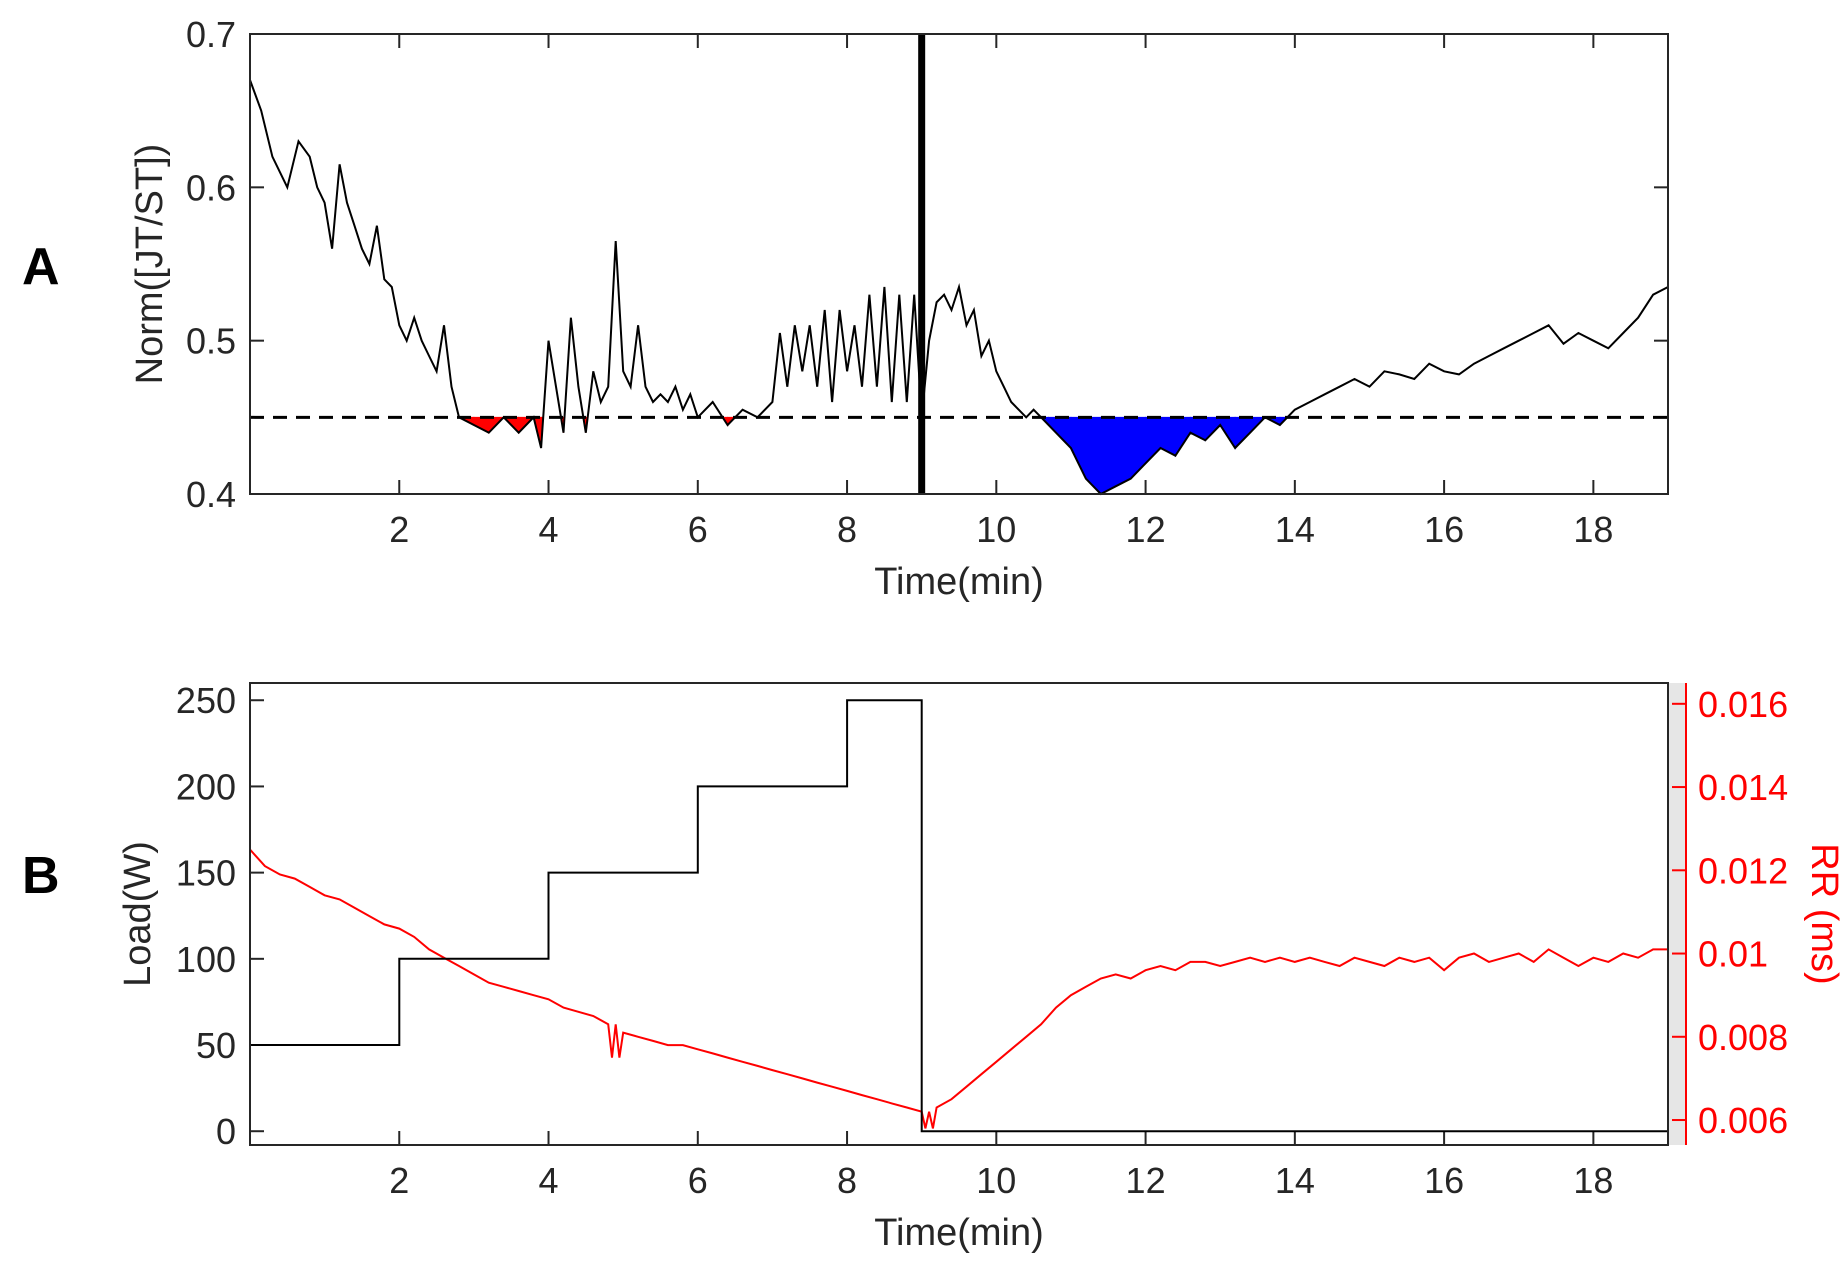  Describe the element at coordinates (211, 494) in the screenshot. I see `y-tick-label: 0.4` at that location.